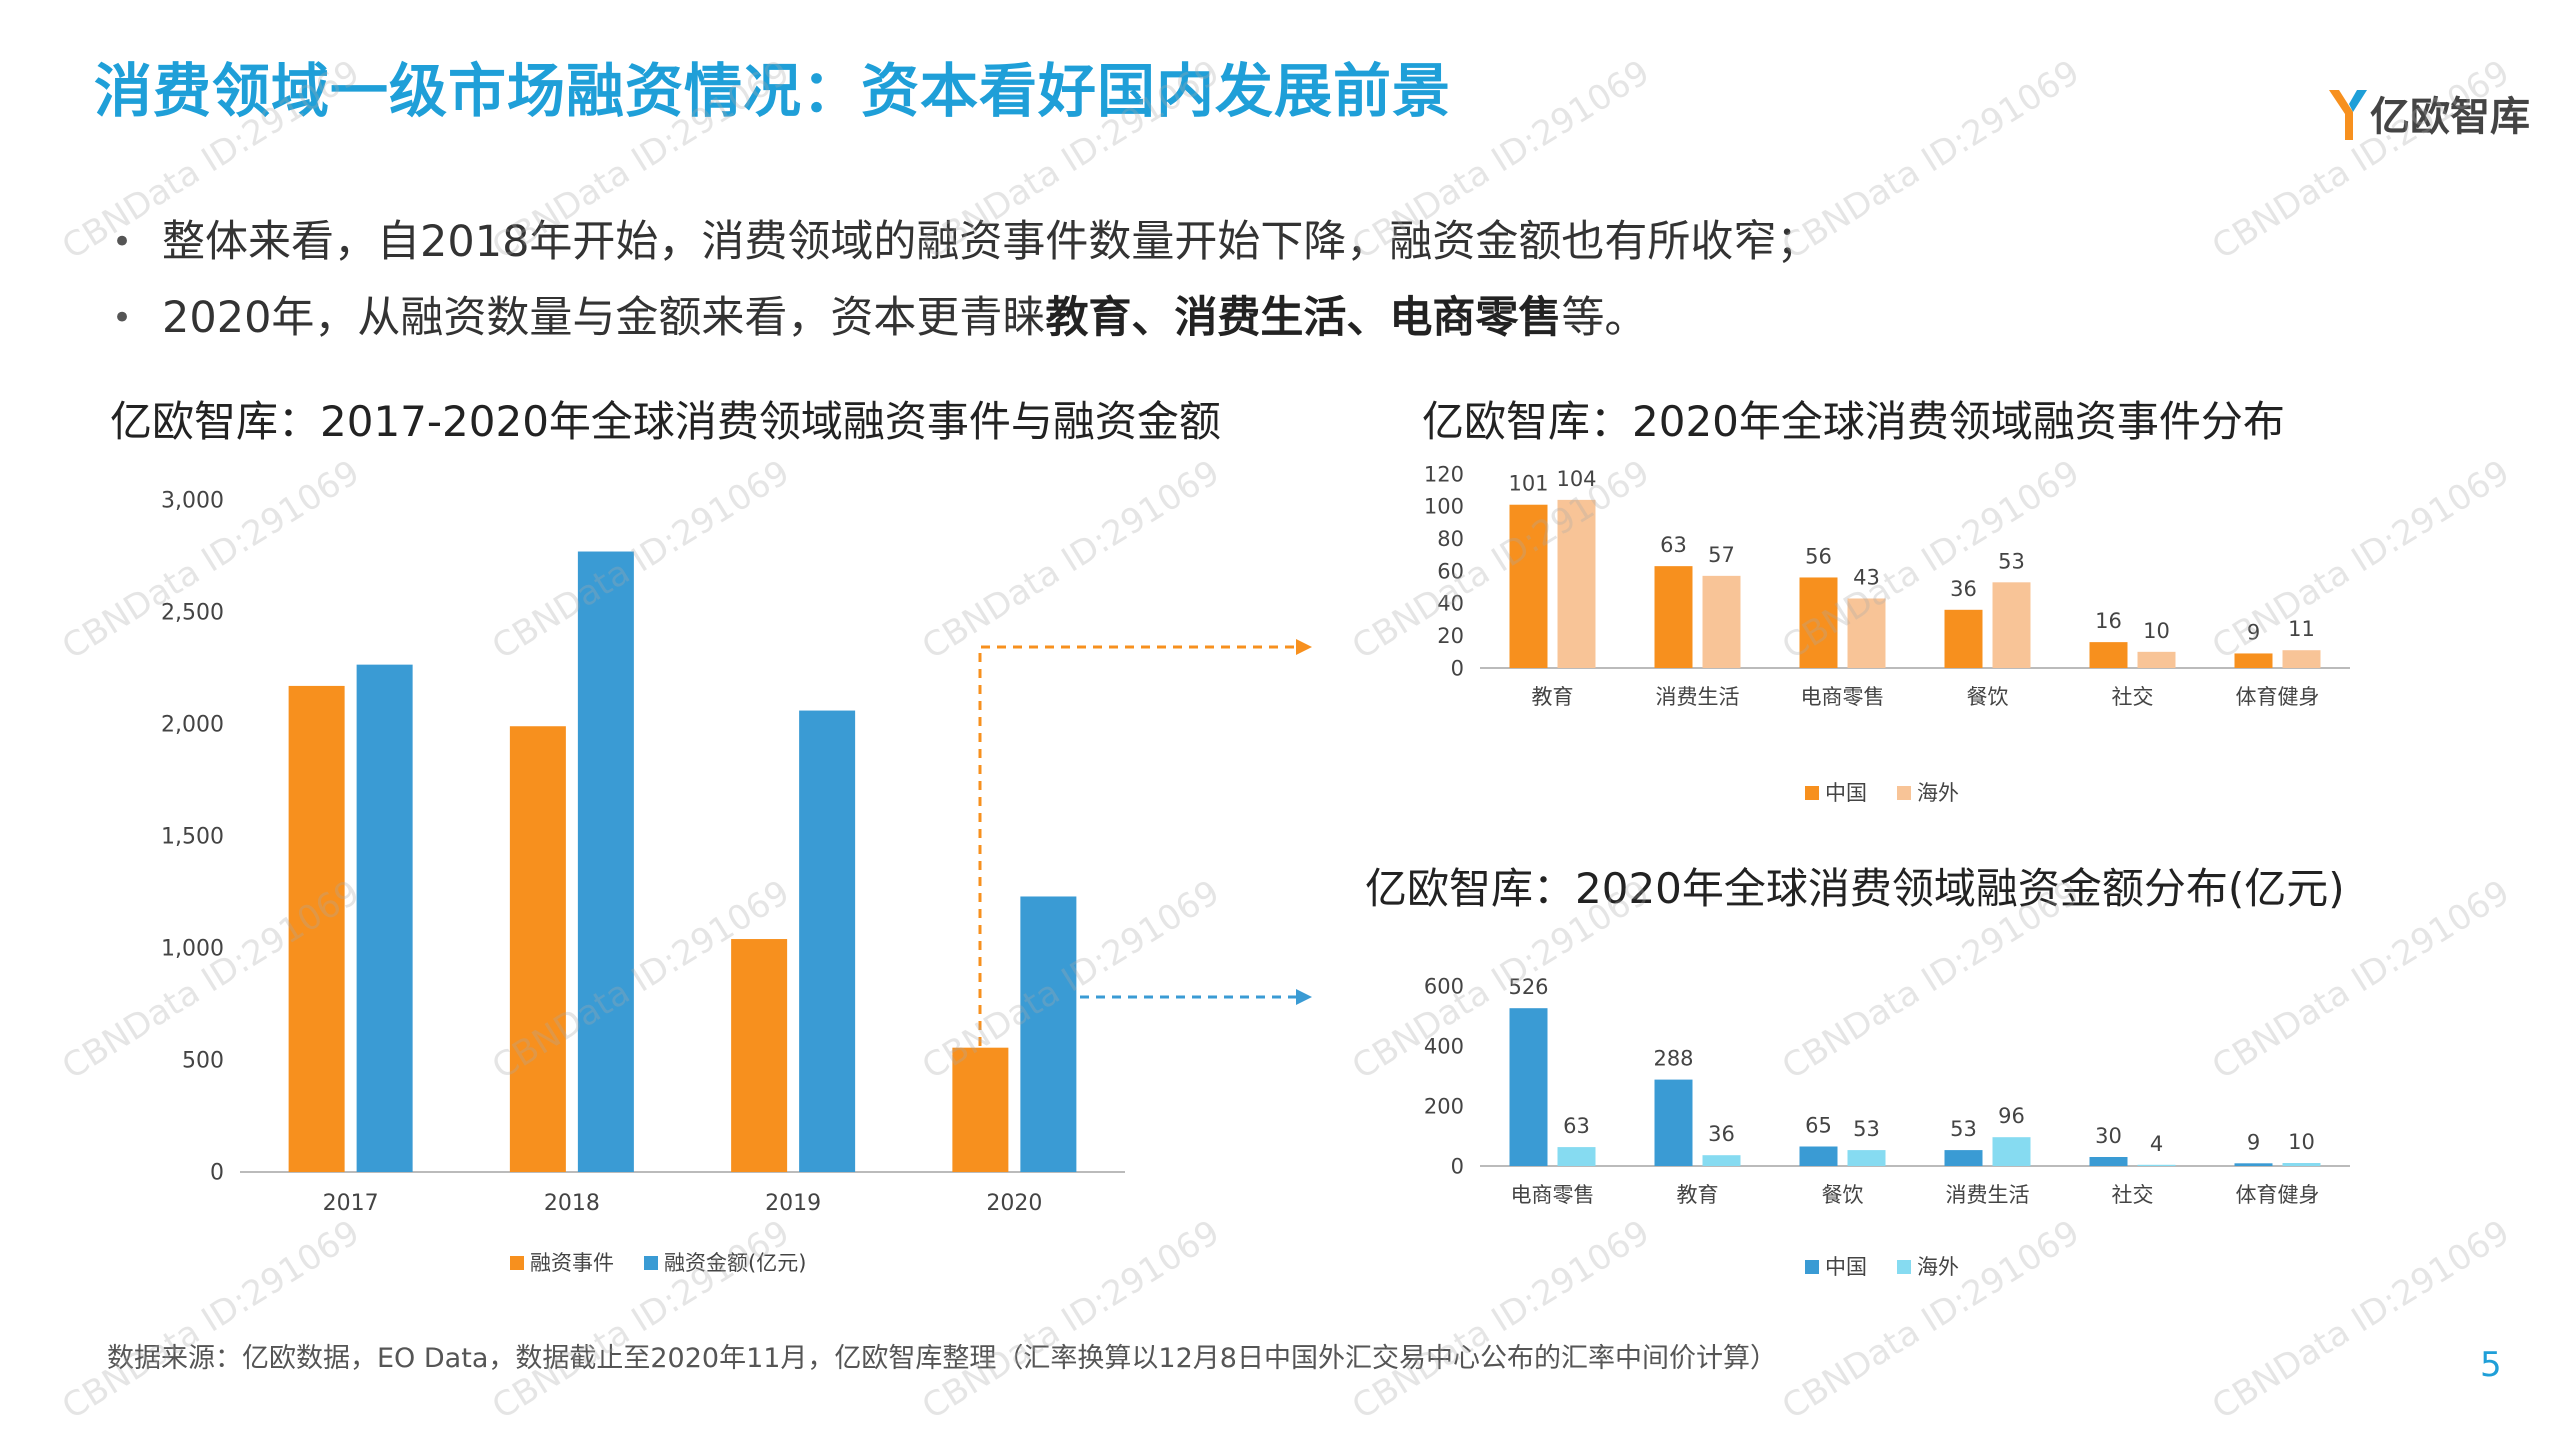 This screenshot has height=1440, width=2560. I want to click on bar-融资事件-2019, so click(759, 1055).